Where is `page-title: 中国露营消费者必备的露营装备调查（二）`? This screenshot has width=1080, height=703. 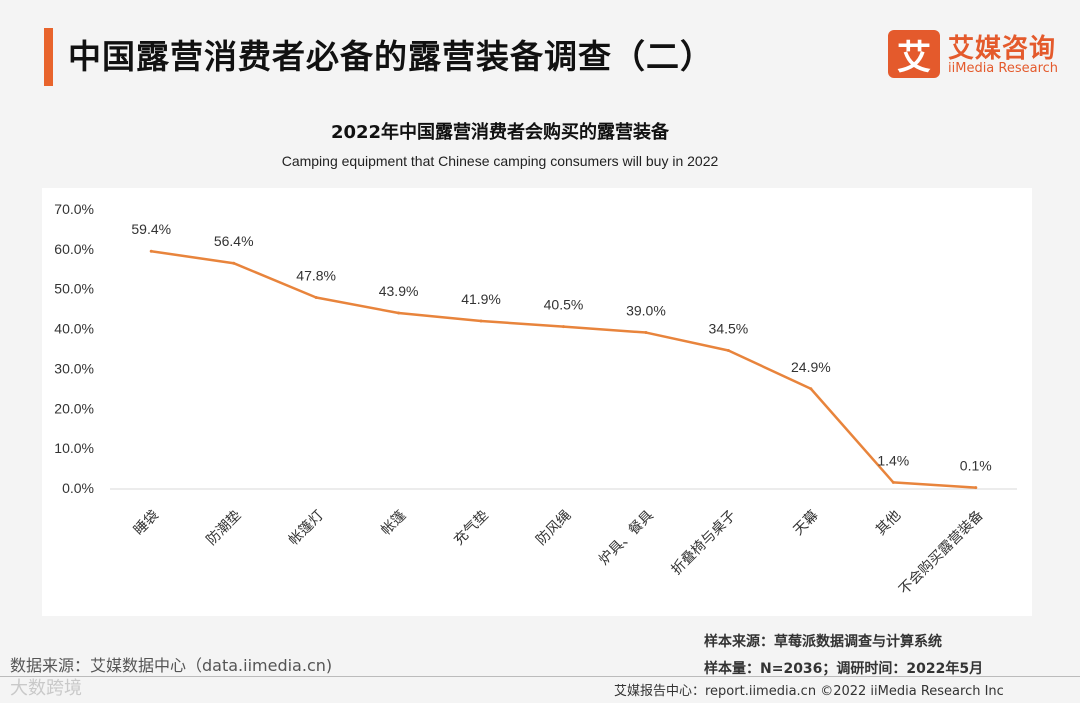 page-title: 中国露营消费者必备的露营装备调查（二） is located at coordinates (391, 56).